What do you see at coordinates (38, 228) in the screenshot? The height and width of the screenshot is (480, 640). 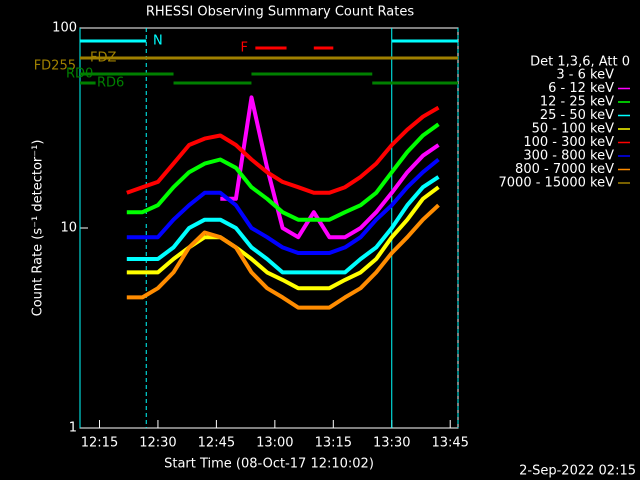 I see `y-axis-label: Count Rate (s⁻¹ detector⁻¹)` at bounding box center [38, 228].